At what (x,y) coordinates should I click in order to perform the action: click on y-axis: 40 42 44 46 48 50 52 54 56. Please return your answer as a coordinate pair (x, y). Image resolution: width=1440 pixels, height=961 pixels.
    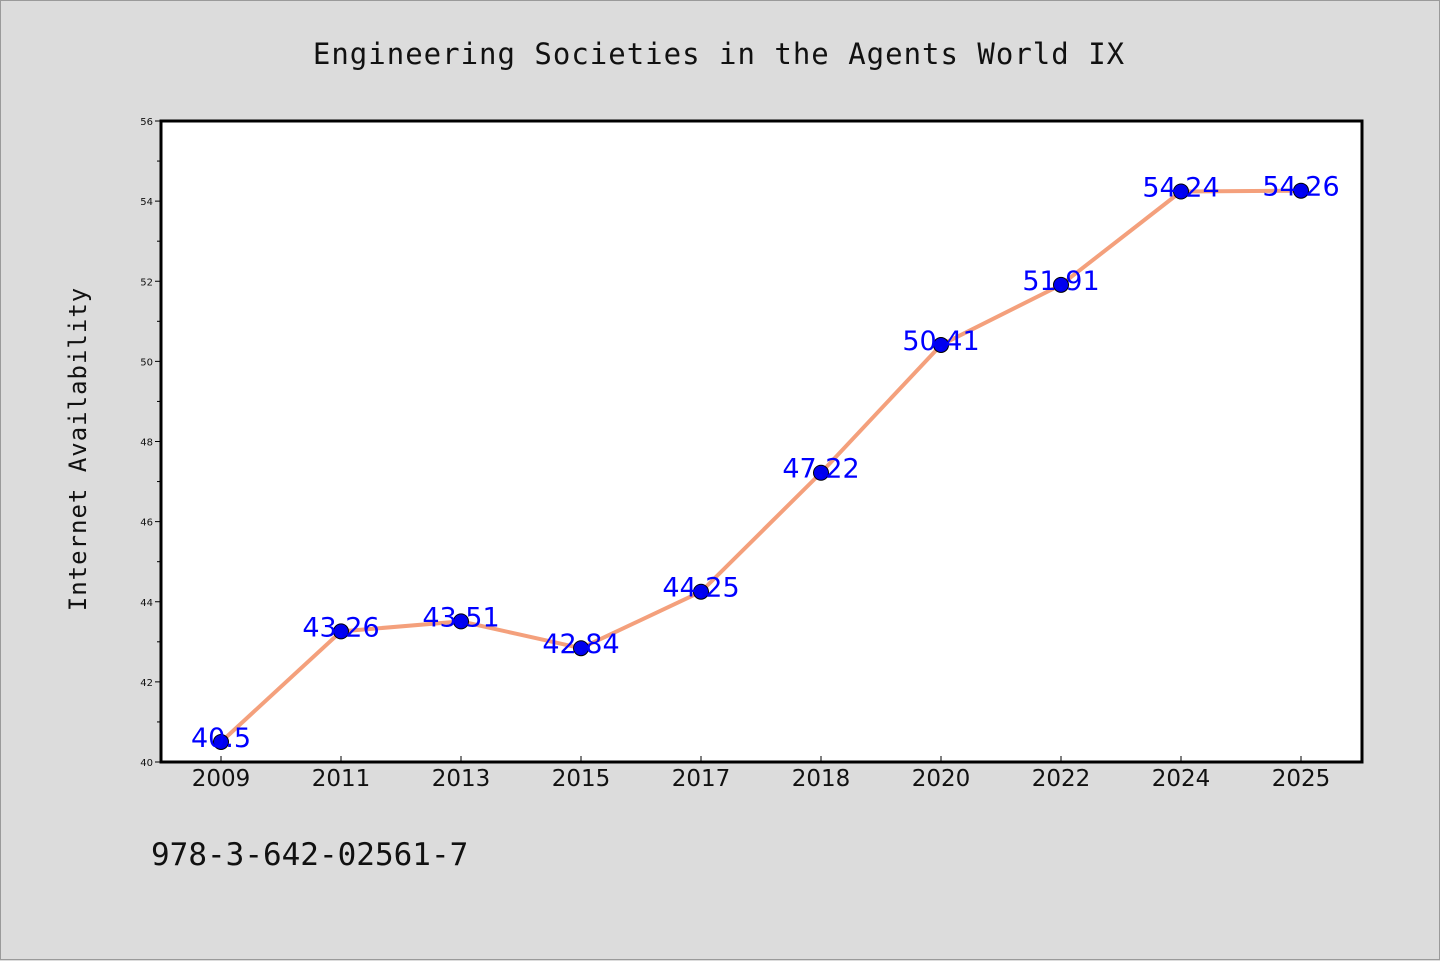
    Looking at the image, I should click on (150, 443).